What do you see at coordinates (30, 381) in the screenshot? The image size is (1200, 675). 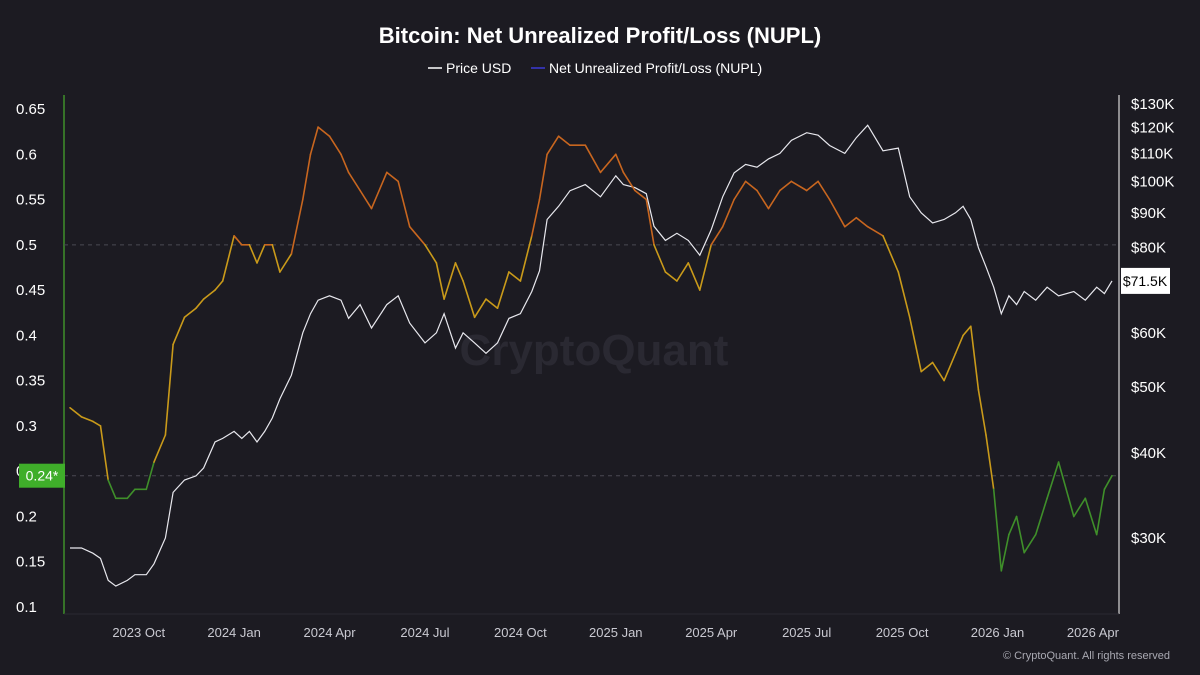 I see `left-tick-label: 0.35` at bounding box center [30, 381].